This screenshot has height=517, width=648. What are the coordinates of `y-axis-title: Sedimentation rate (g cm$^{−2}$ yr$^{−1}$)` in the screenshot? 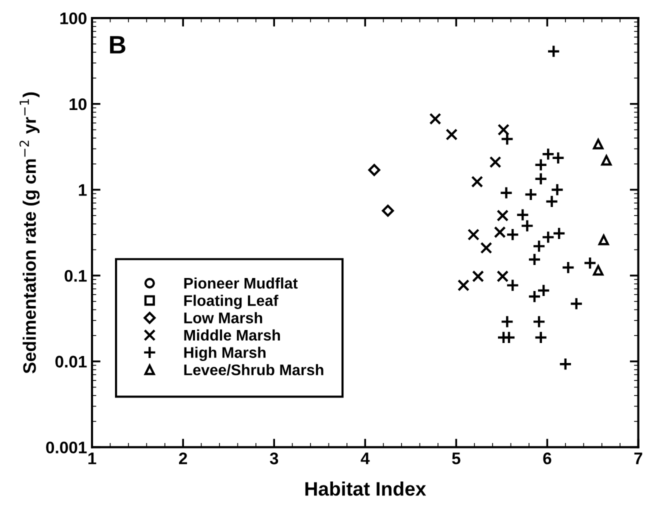 It's located at (29, 233).